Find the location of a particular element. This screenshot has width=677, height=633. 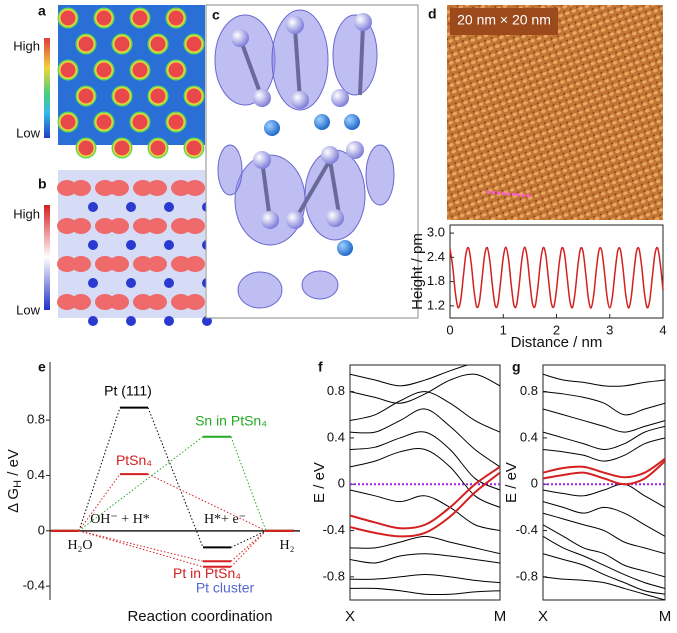

y-label-unit: / eV is located at coordinates (13, 464).